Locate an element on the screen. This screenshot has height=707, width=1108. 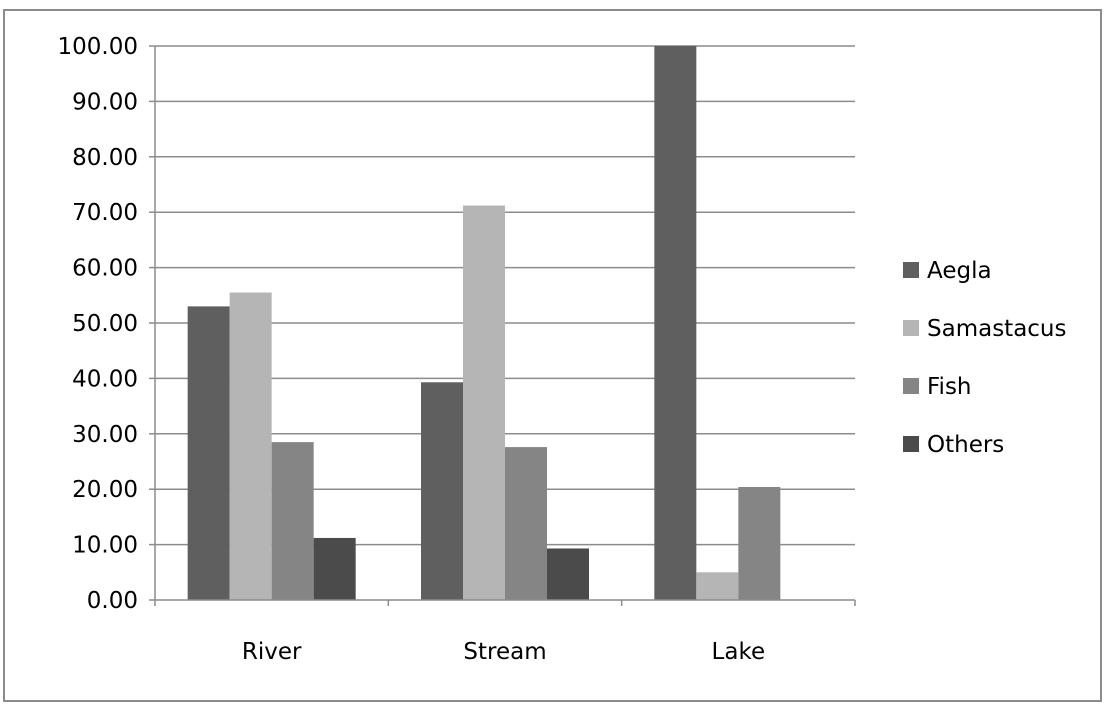
bar-samastacus-river is located at coordinates (250, 446).